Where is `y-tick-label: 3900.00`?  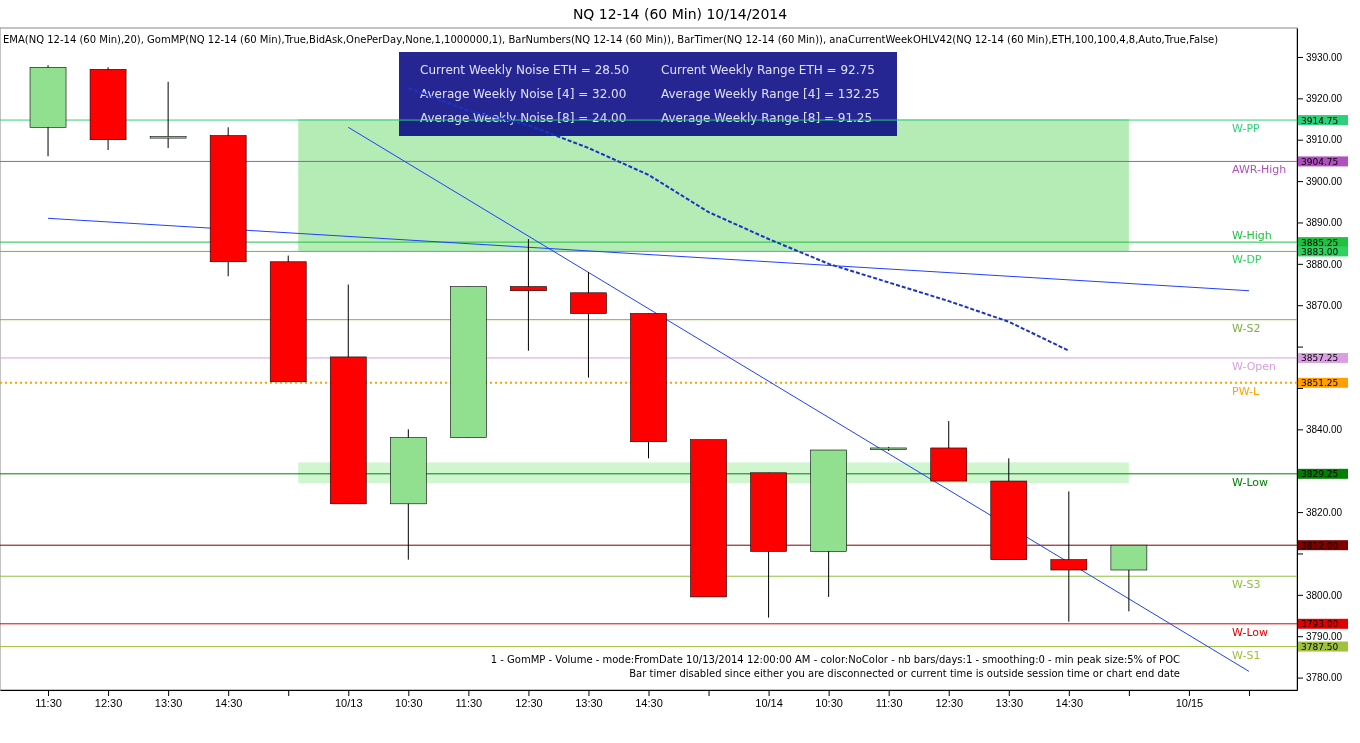 y-tick-label: 3900.00 is located at coordinates (1324, 181).